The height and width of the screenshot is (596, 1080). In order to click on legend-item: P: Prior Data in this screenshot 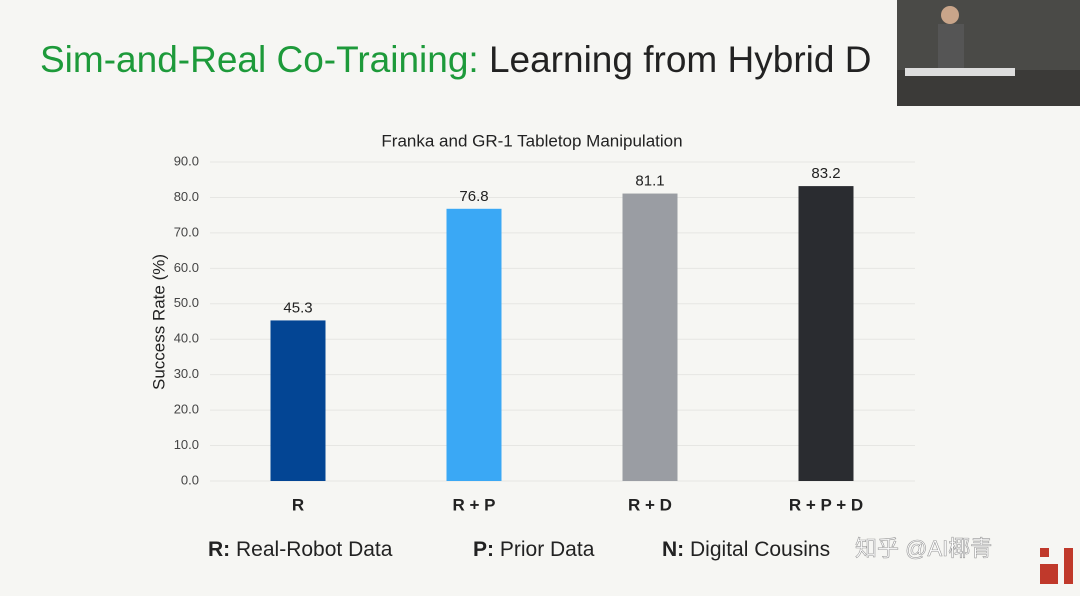, I will do `click(534, 549)`.